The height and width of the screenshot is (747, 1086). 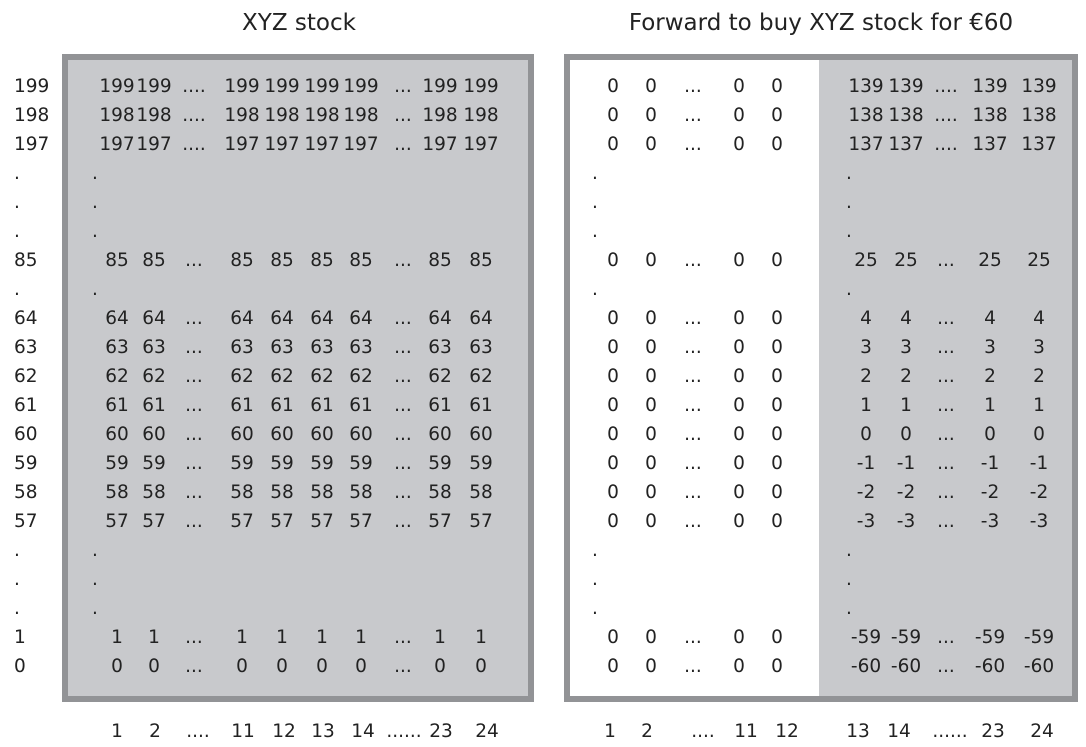 I want to click on row-label: 57, so click(x=26, y=521).